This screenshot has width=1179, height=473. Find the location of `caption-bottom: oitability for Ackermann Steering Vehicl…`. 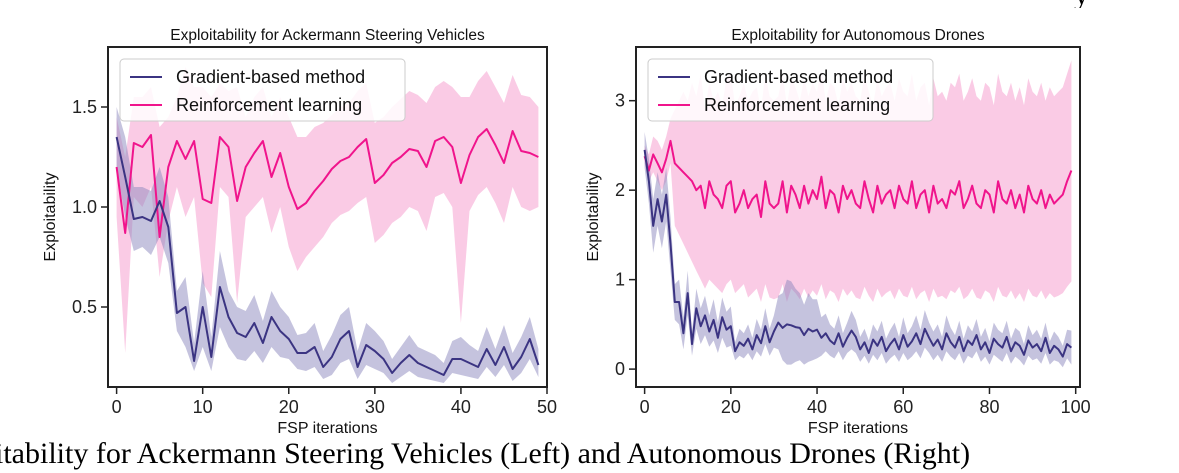

caption-bottom: oitability for Ackermann Steering Vehicl… is located at coordinates (485, 453).